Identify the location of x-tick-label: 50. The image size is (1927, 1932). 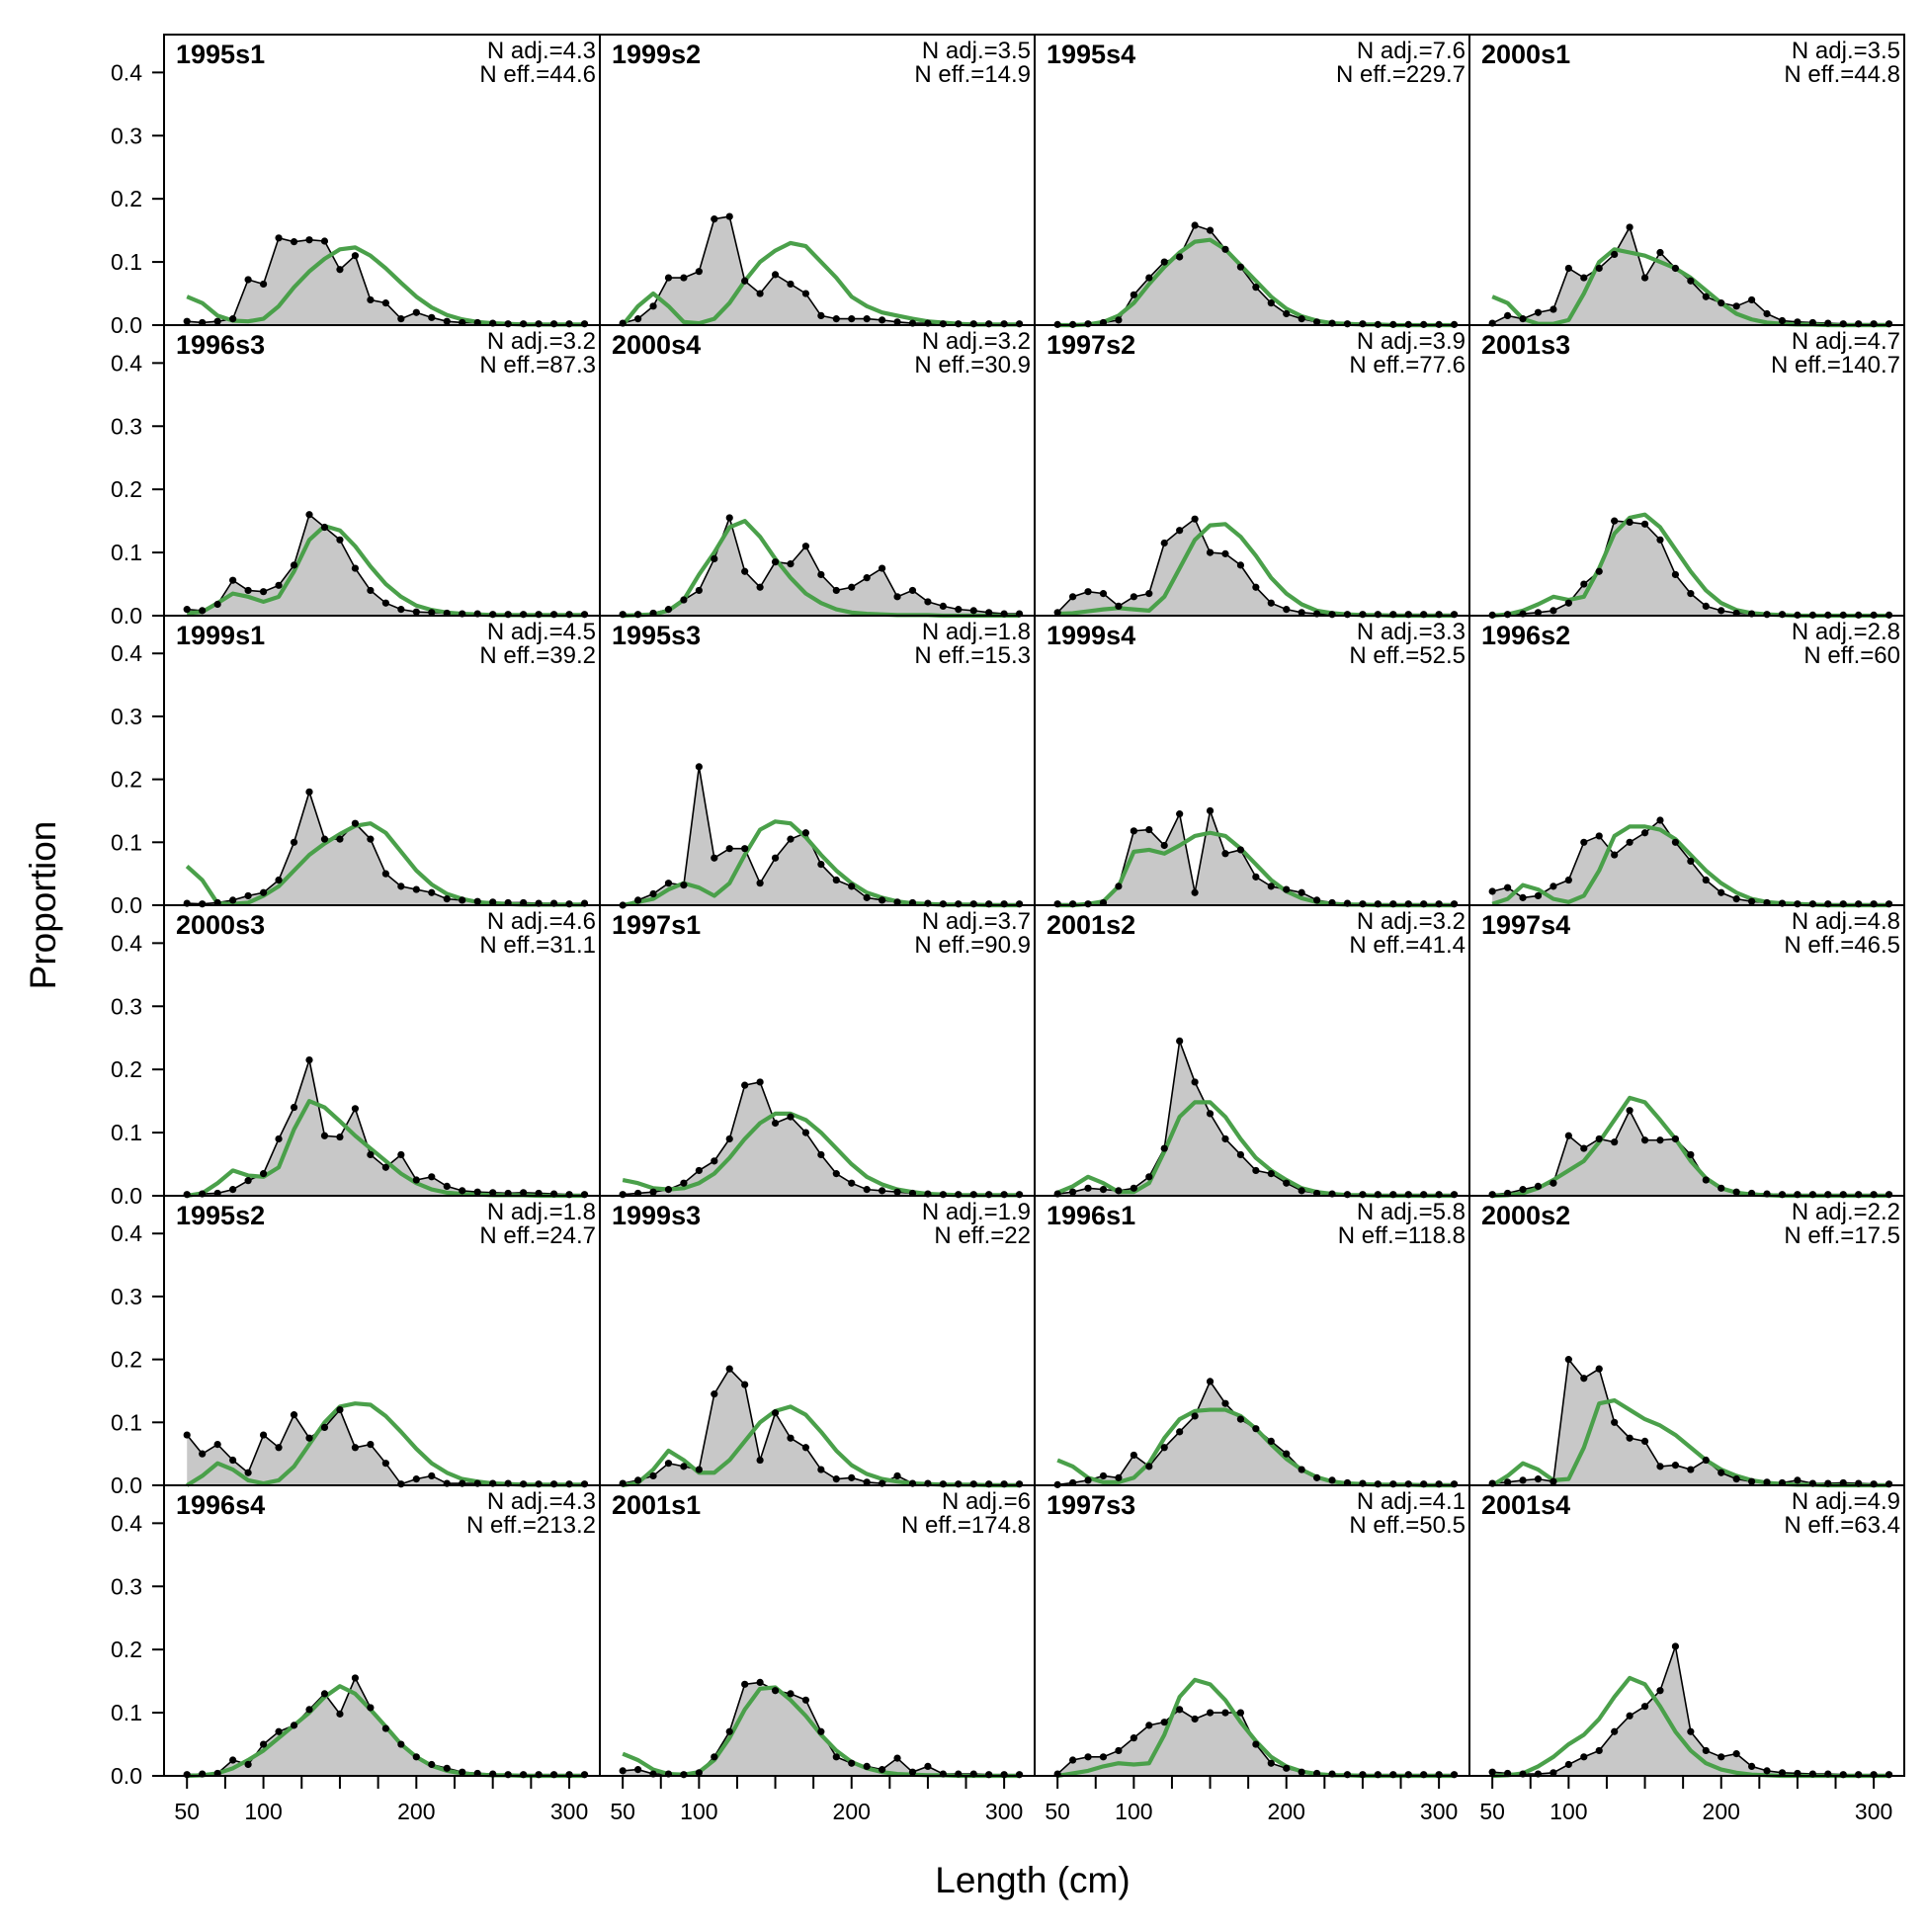
(187, 1811).